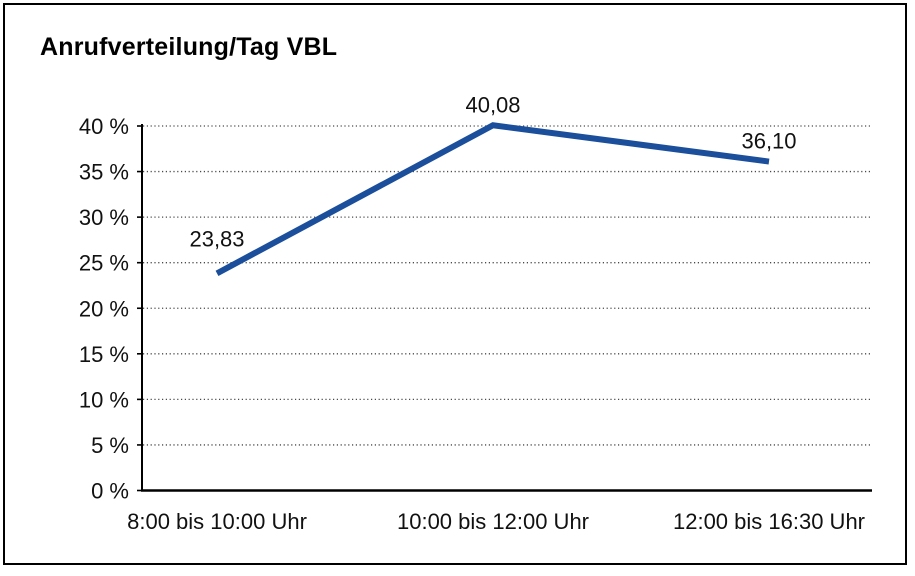 This screenshot has width=915, height=576. I want to click on y-tick-label: 20 %, so click(104, 308).